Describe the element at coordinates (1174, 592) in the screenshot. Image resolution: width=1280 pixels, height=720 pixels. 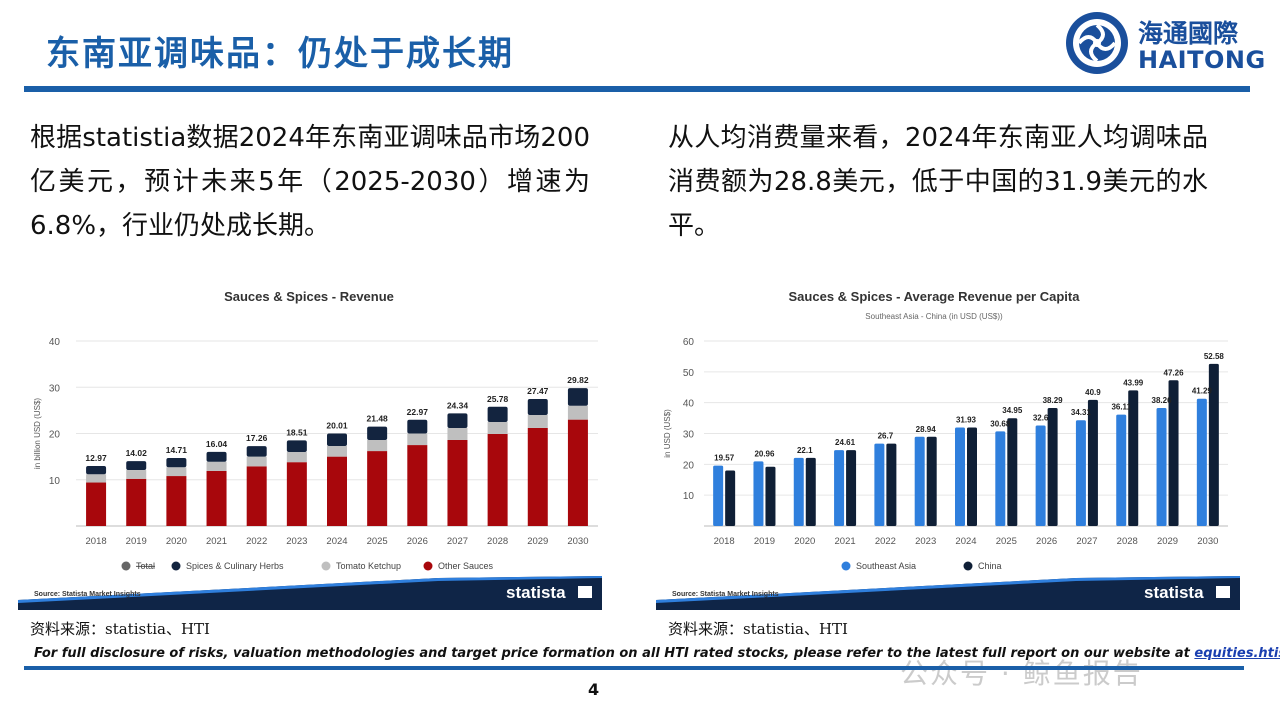
I see `statista-brand-label: statista` at that location.